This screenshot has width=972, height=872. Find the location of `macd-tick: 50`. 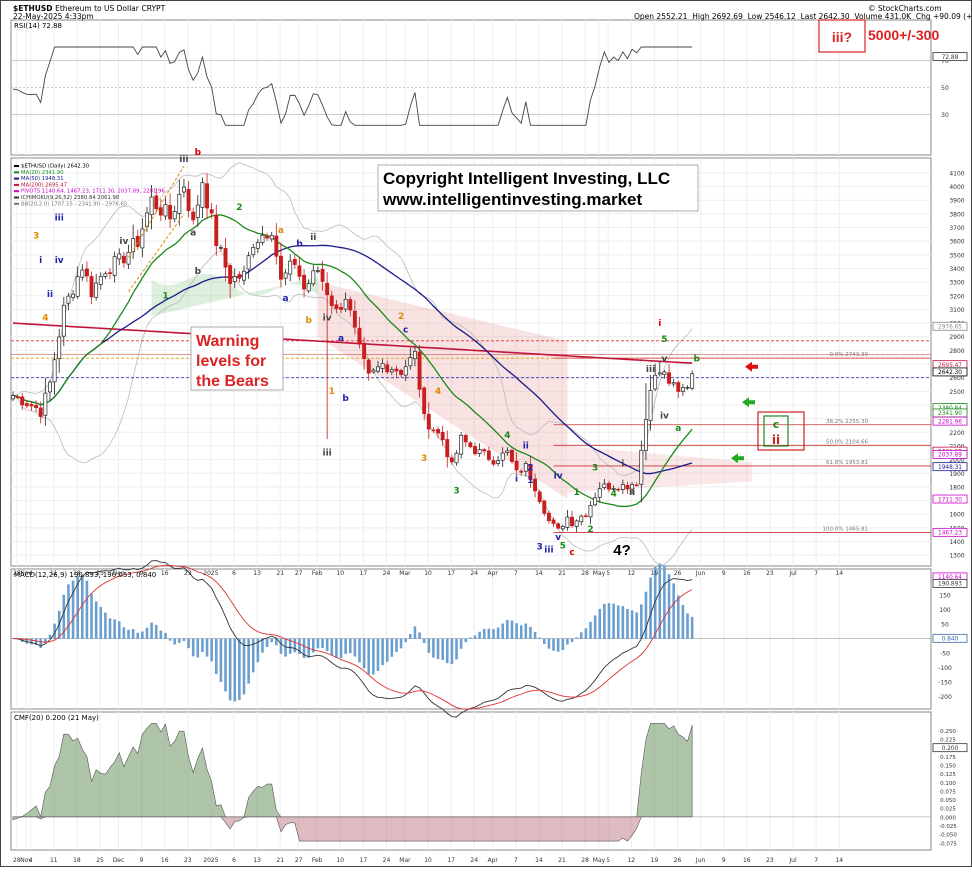

macd-tick: 50 is located at coordinates (945, 625).